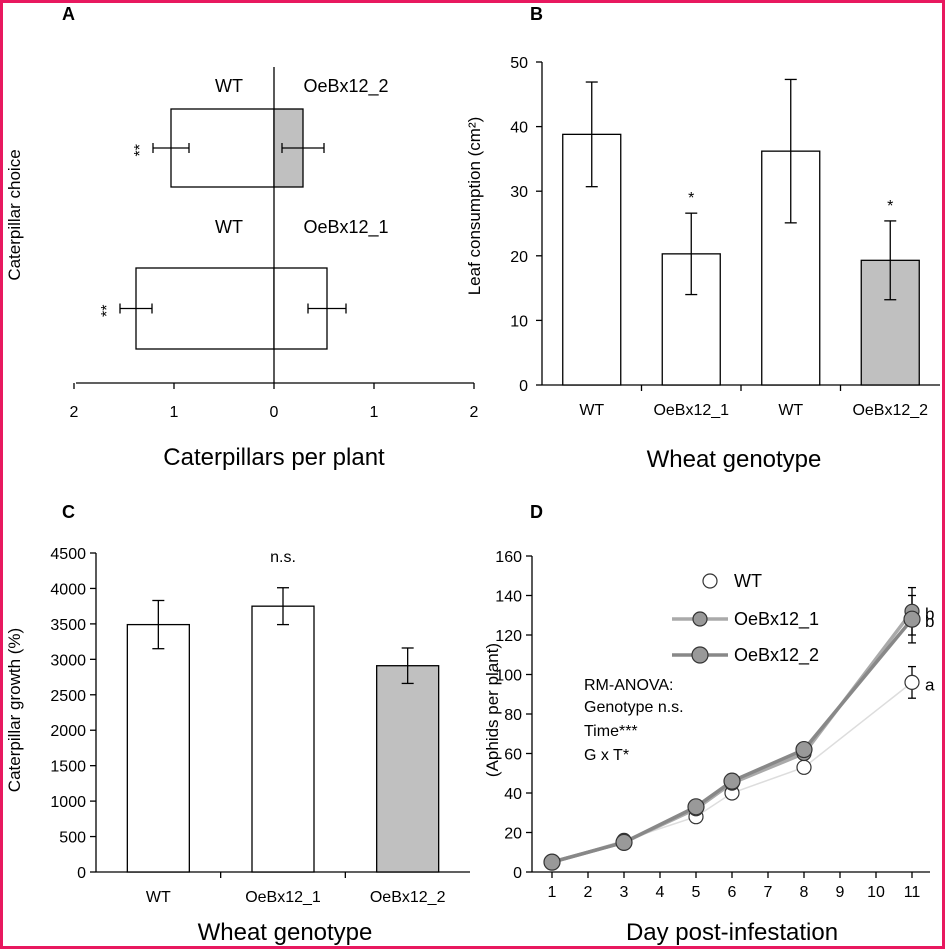 Image resolution: width=945 pixels, height=949 pixels. What do you see at coordinates (72, 838) in the screenshot?
I see `y-tick-label: 500` at bounding box center [72, 838].